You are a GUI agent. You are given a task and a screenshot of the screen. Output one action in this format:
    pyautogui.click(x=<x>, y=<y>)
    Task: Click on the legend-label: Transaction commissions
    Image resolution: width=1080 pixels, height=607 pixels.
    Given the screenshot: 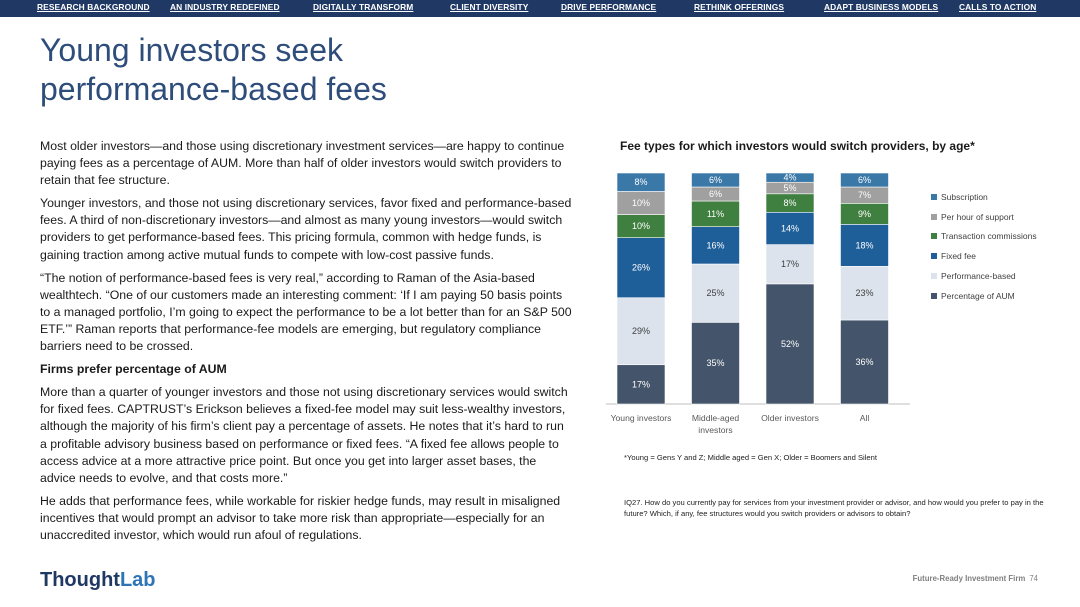 What is the action you would take?
    pyautogui.click(x=989, y=236)
    